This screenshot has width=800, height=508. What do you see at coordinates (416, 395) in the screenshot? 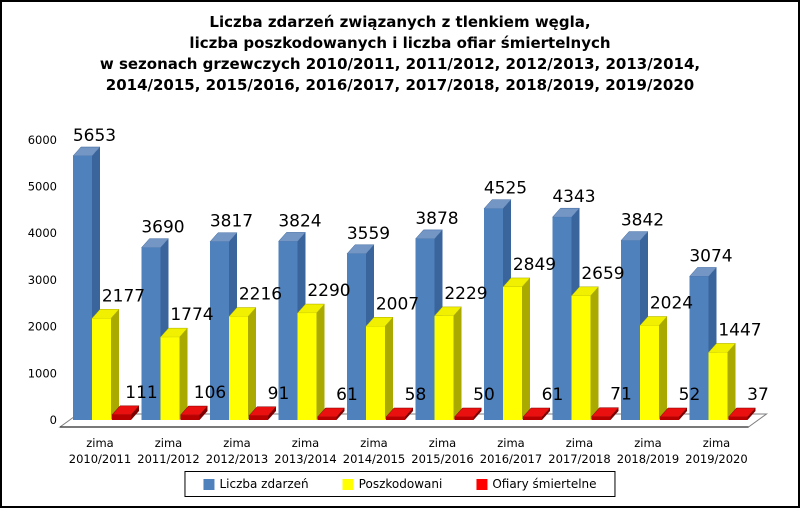
I see `value-label-series-2: 58` at bounding box center [416, 395].